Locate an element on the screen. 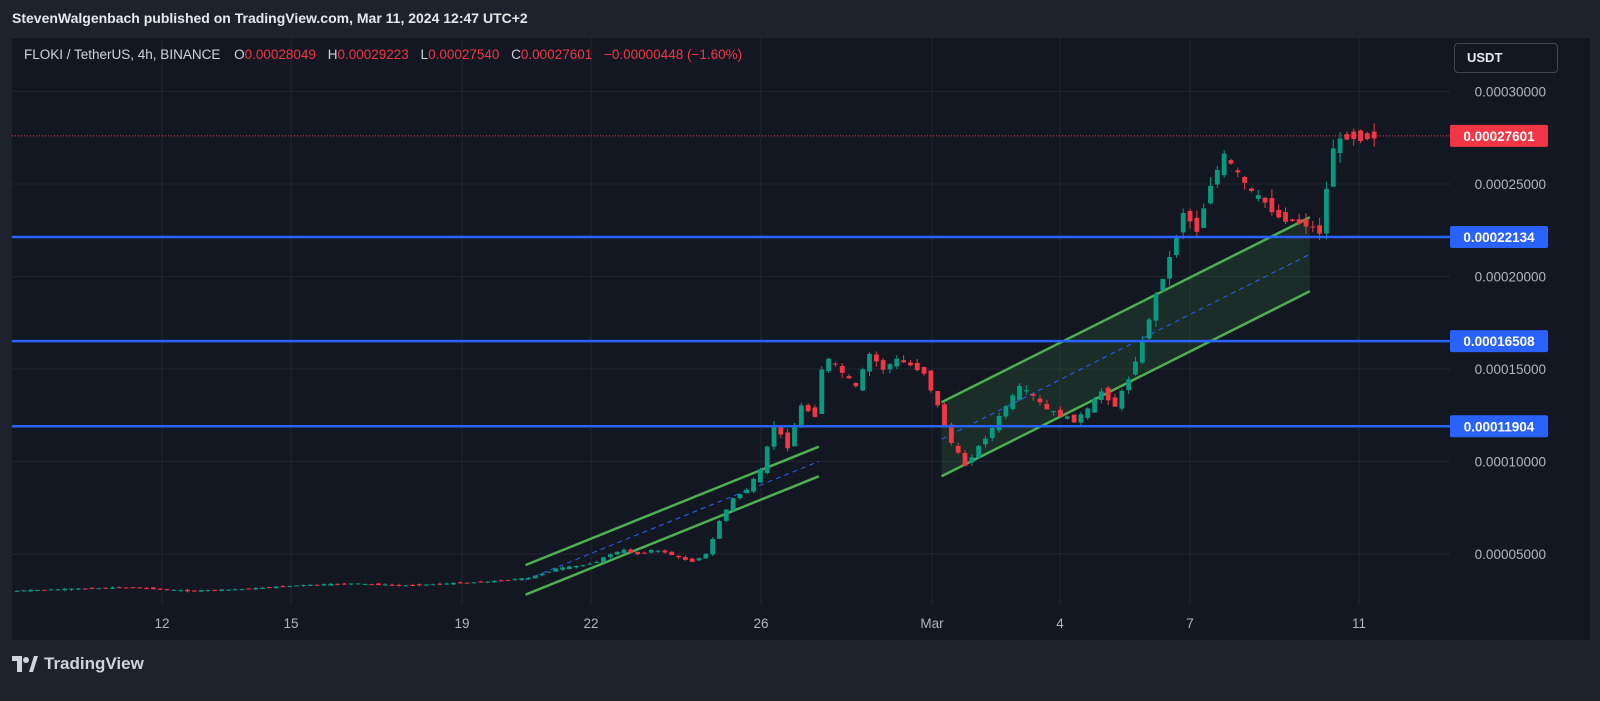 The image size is (1600, 701). channel-median-line is located at coordinates (1126, 346).